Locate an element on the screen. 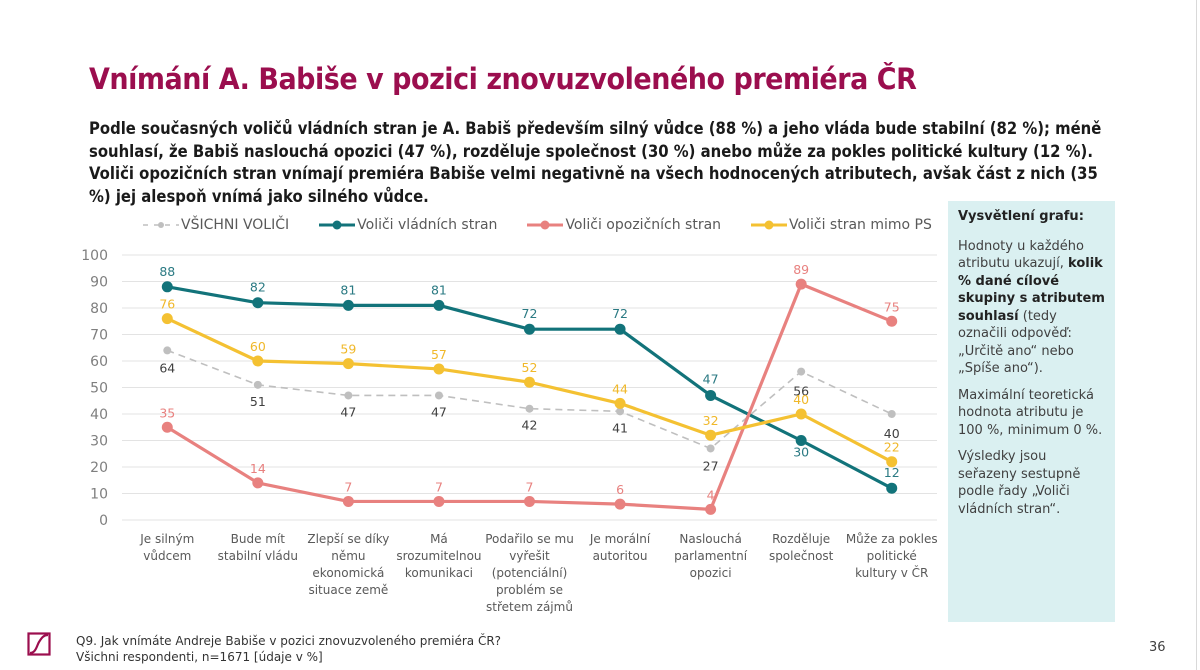  data-label: 75 is located at coordinates (892, 306).